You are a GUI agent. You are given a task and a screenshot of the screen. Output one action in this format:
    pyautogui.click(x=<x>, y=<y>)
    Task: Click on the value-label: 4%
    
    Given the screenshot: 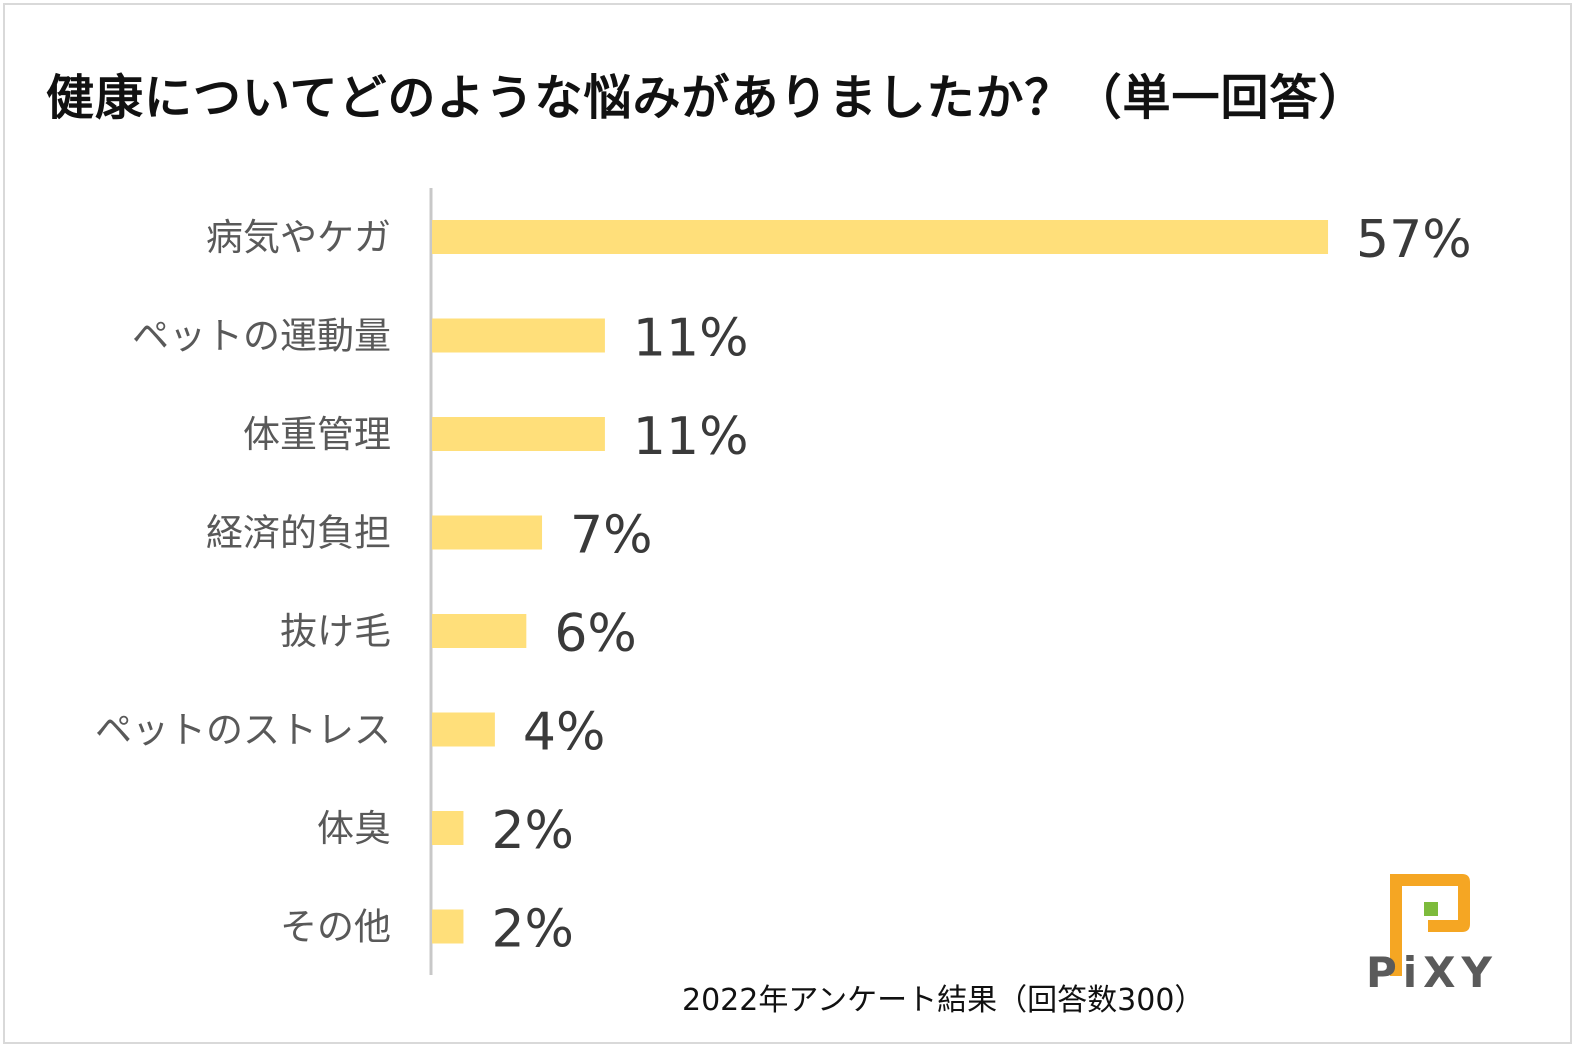 What is the action you would take?
    pyautogui.click(x=564, y=733)
    